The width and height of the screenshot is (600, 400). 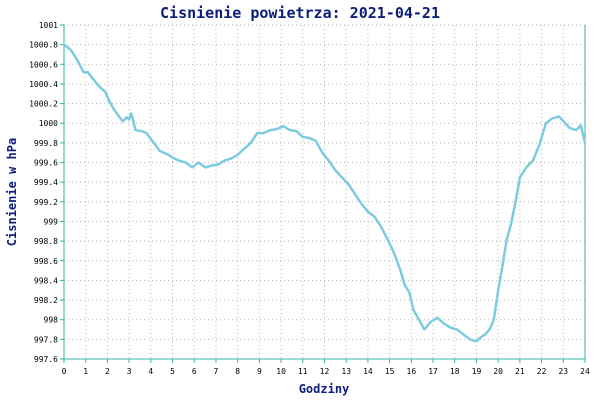 What do you see at coordinates (48, 25) in the screenshot?
I see `y-tick-label: 1001` at bounding box center [48, 25].